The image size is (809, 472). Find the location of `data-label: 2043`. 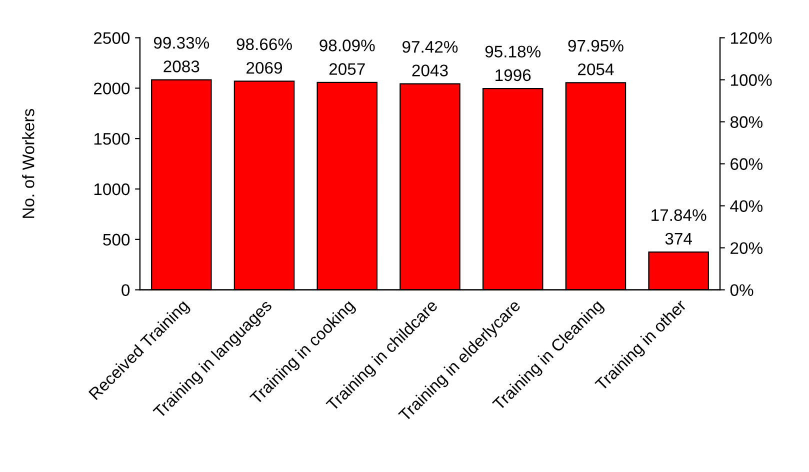

data-label: 2043 is located at coordinates (430, 70).